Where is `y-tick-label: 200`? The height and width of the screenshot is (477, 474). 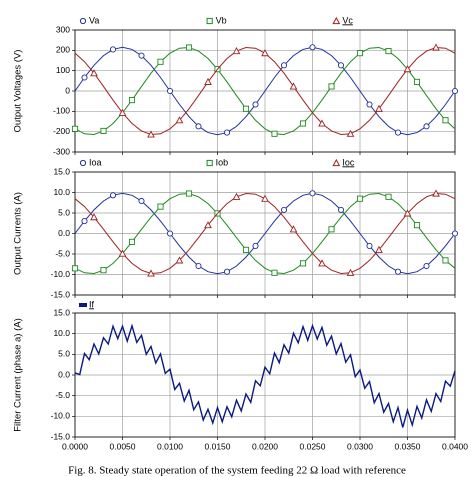
y-tick-label: 200 is located at coordinates (63, 50).